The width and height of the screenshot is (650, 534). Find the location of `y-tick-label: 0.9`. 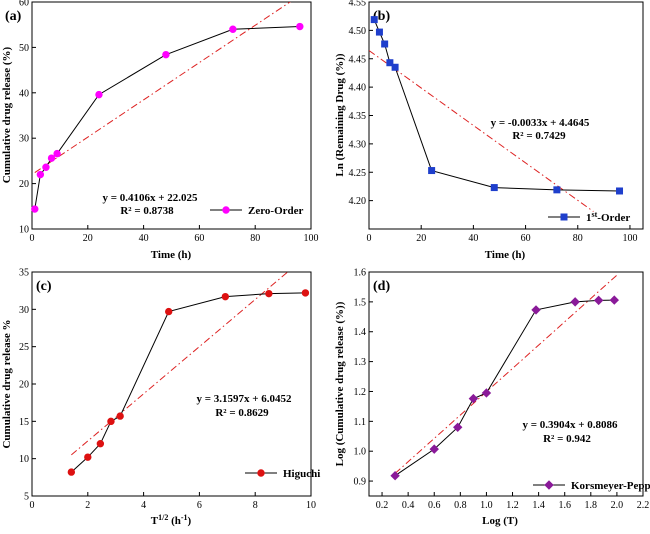

y-tick-label: 0.9 is located at coordinates (360, 482).